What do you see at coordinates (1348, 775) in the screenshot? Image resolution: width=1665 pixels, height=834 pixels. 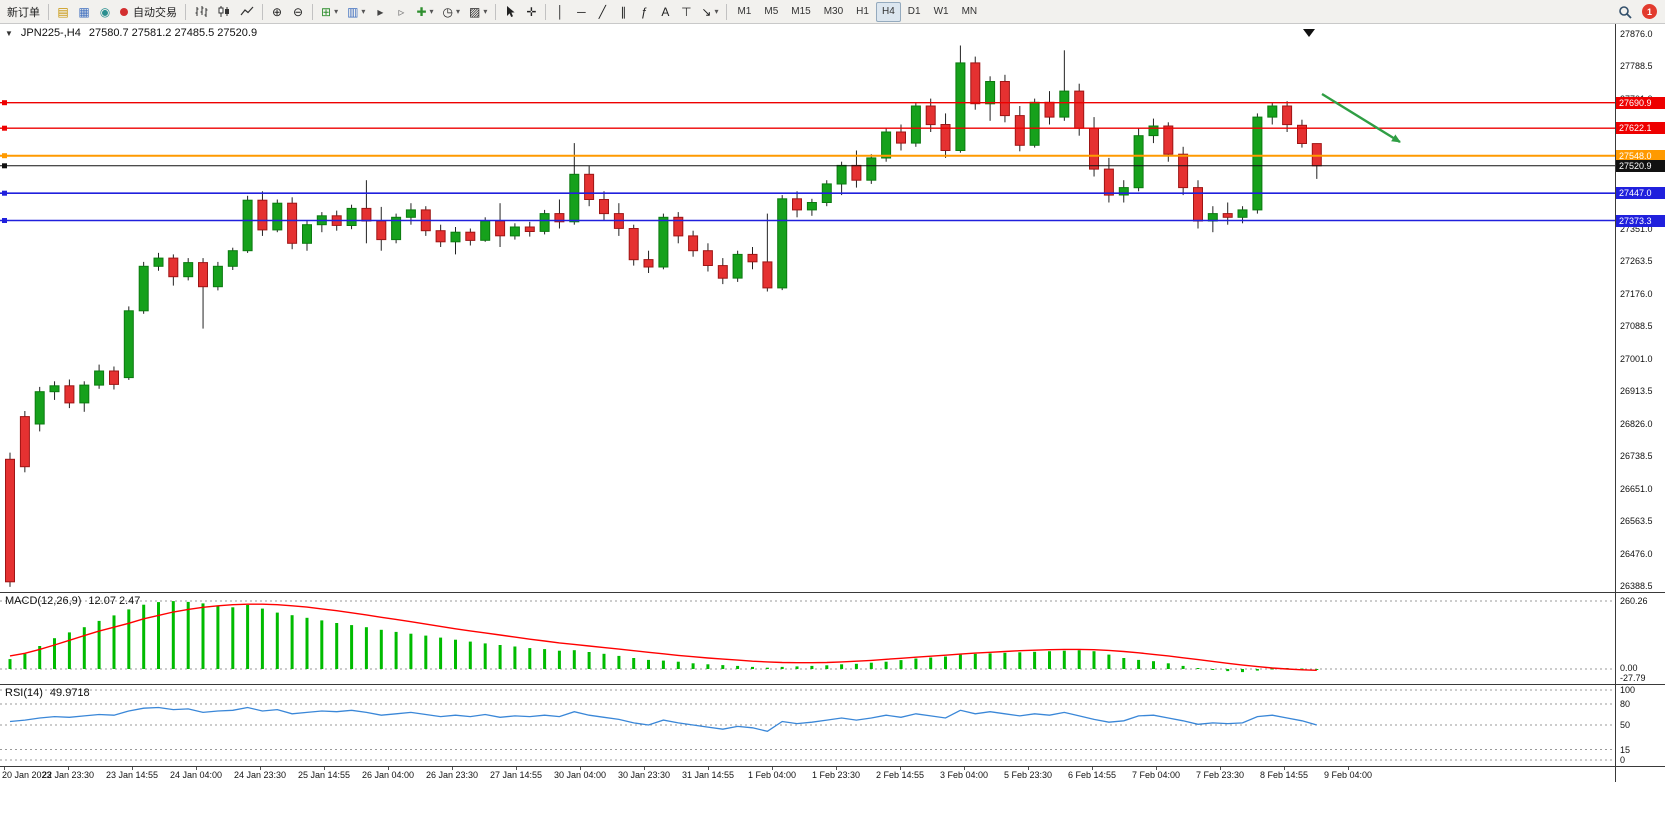 I see `time-axis-label: 9 Feb 04:00` at bounding box center [1348, 775].